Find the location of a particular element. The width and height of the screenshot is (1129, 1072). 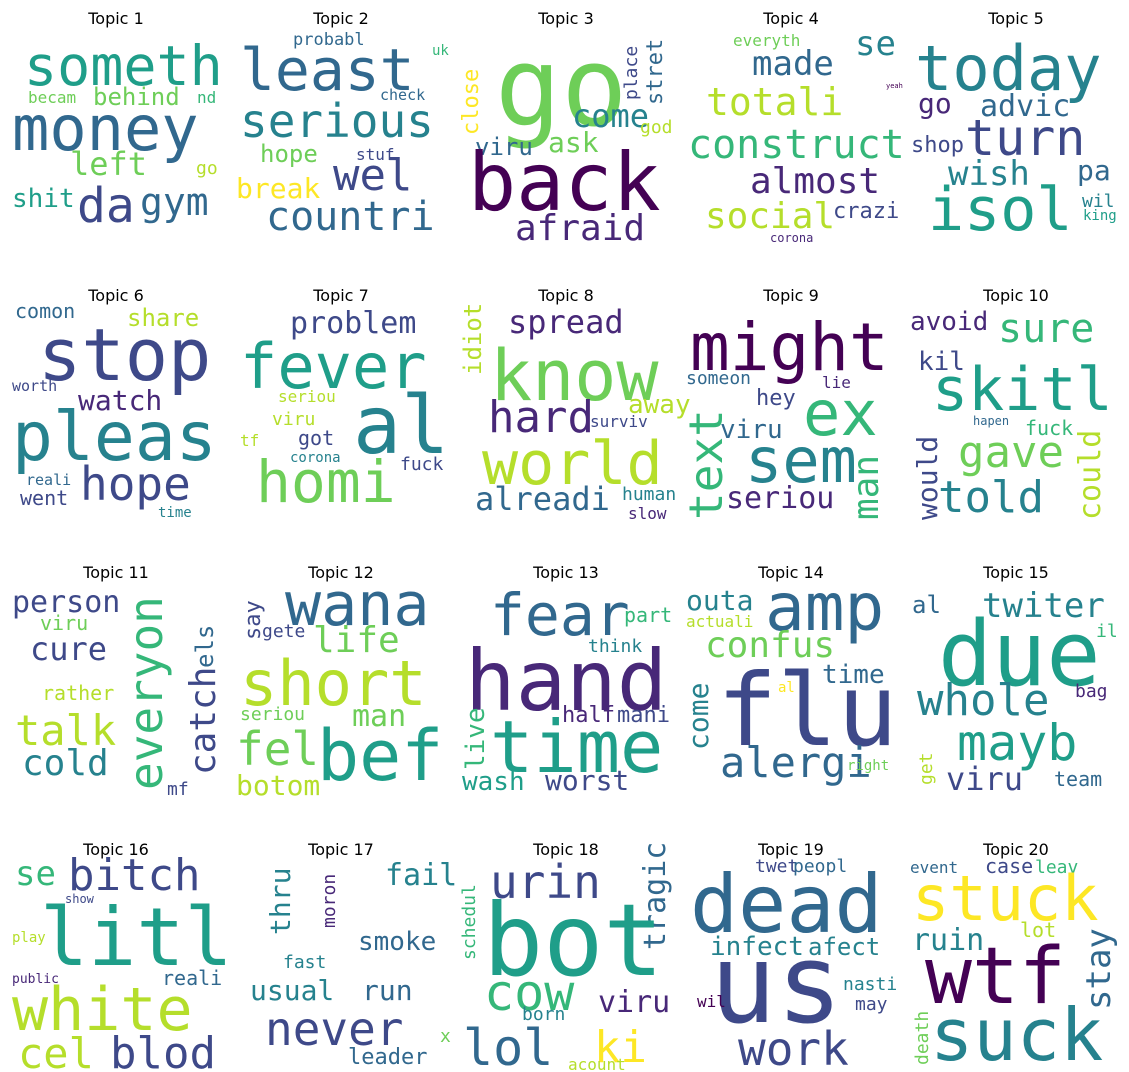

word: ask is located at coordinates (573, 142).